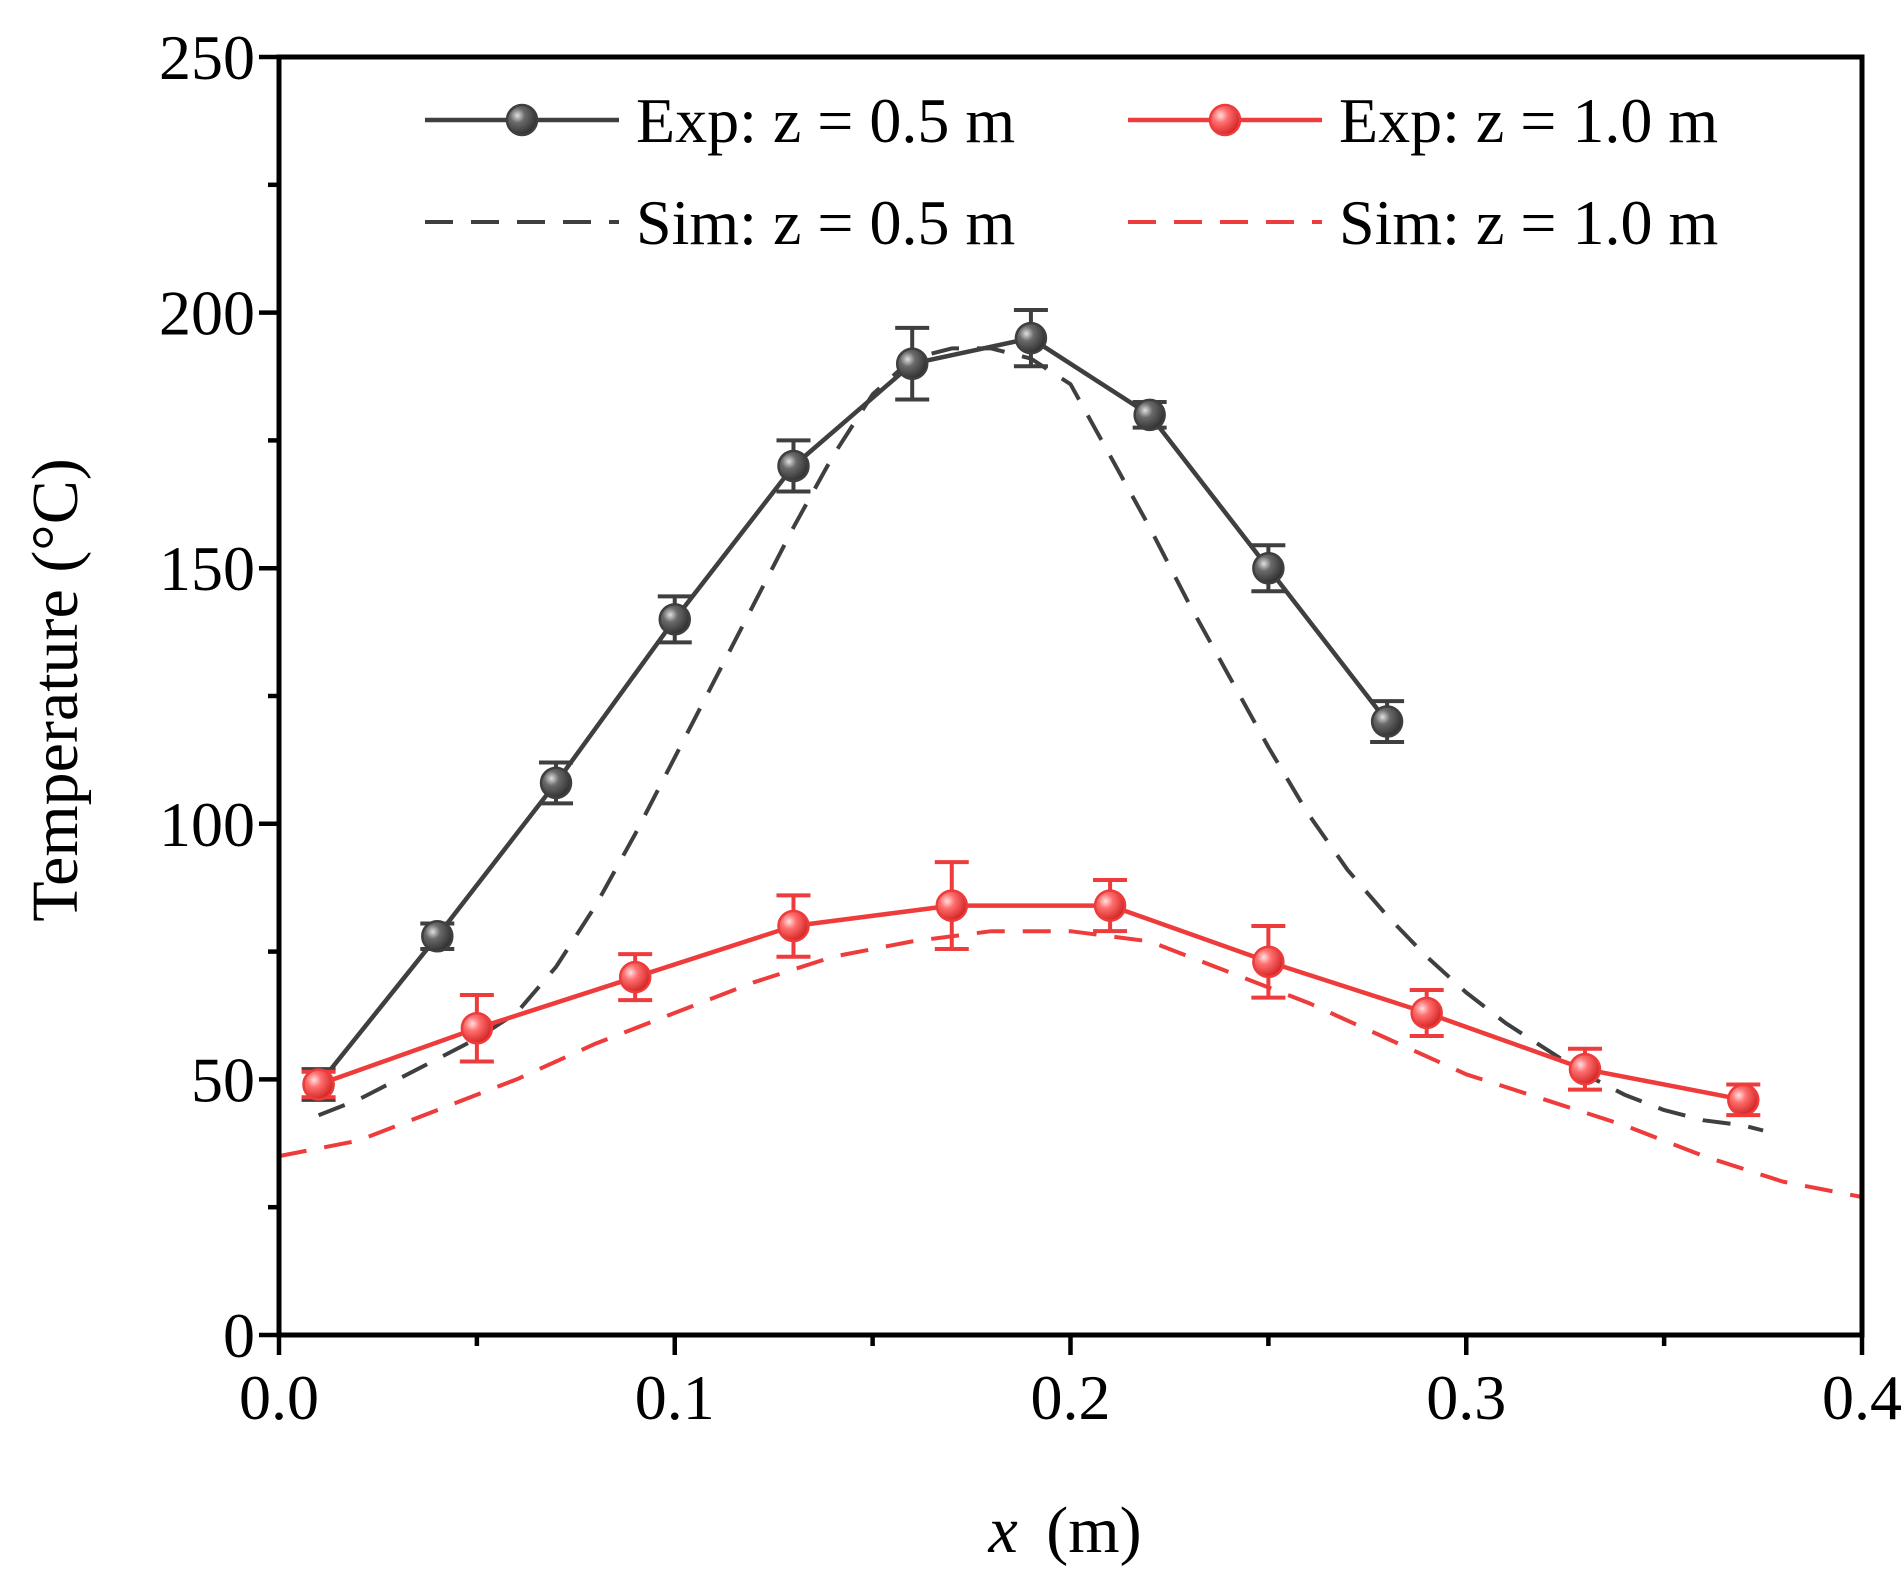 This screenshot has height=1576, width=1903. Describe the element at coordinates (207, 57) in the screenshot. I see `y-tick-label: 250` at that location.